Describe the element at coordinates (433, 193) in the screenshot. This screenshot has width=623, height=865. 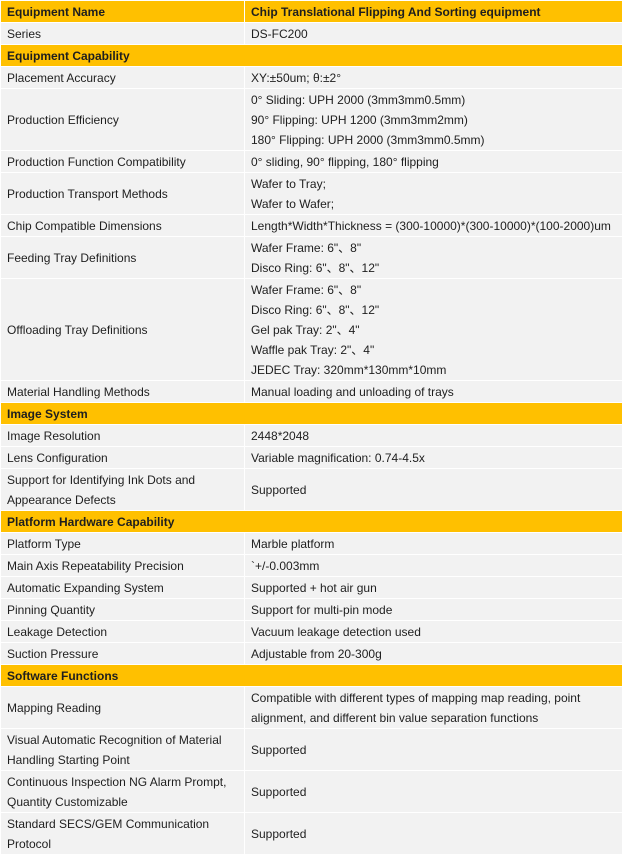
I see `spec-value: Wafer to Tray; Wafer to Wafer;` at that location.